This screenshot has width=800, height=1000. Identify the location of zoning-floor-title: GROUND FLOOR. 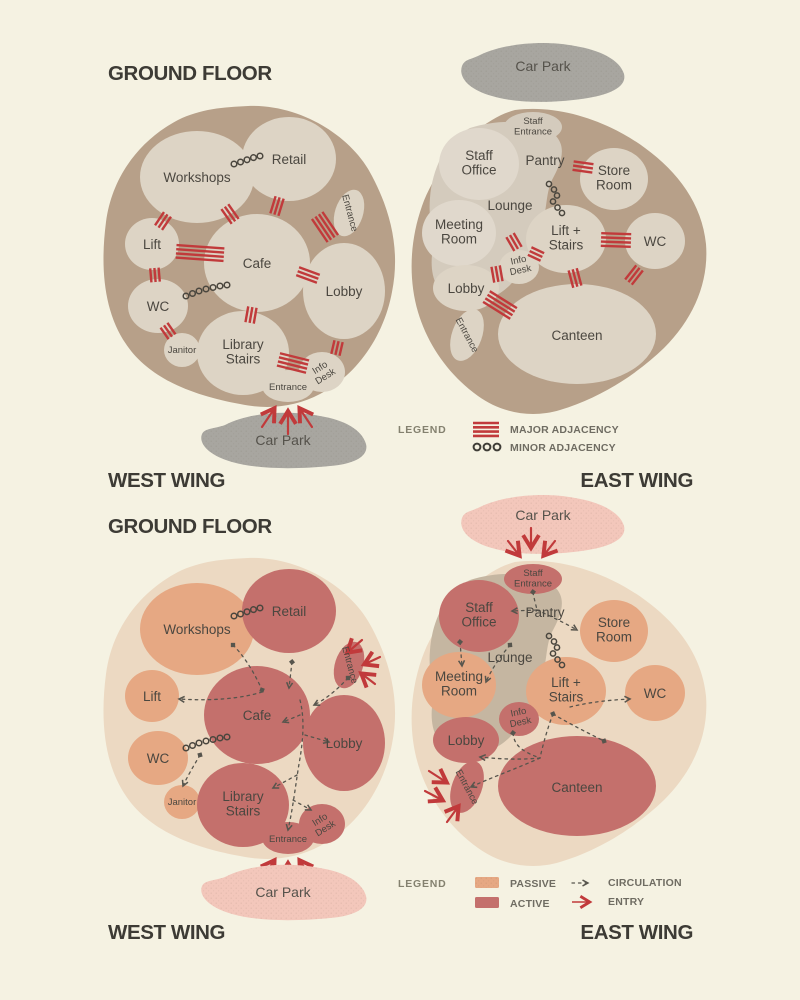
(190, 526).